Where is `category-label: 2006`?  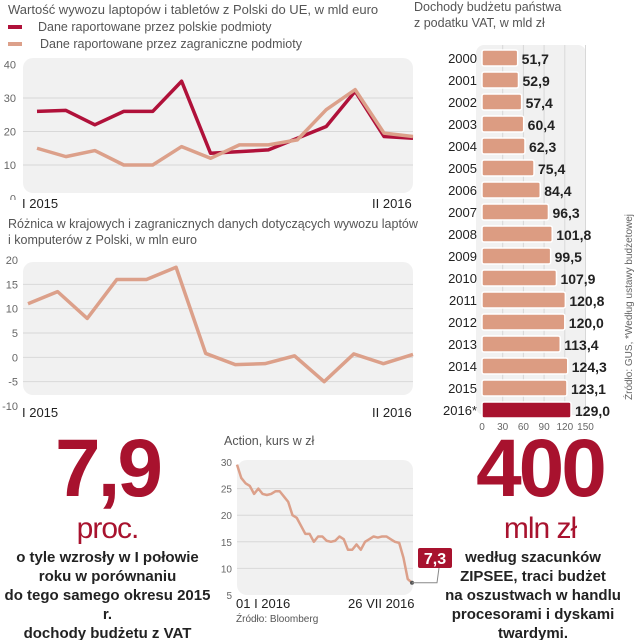 category-label: 2006 is located at coordinates (462, 190).